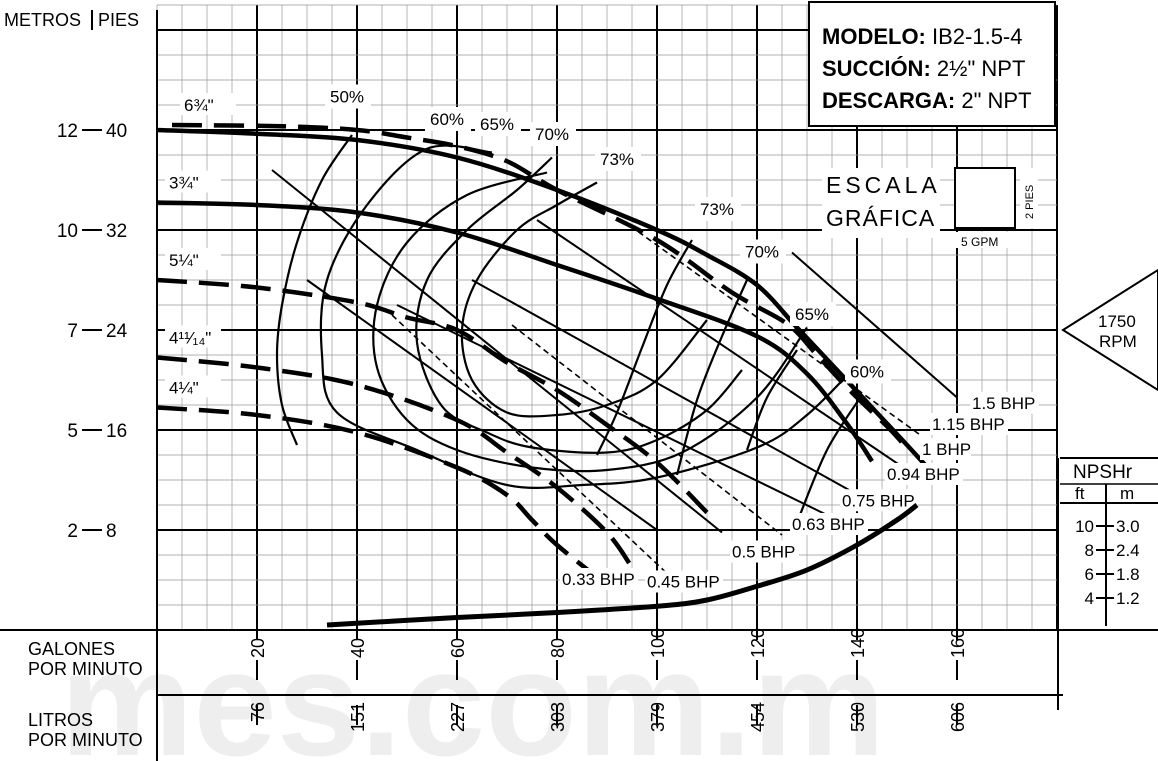 This screenshot has height=761, width=1158. Describe the element at coordinates (993, 100) in the screenshot. I see `descarga-value: 2" NPT` at that location.